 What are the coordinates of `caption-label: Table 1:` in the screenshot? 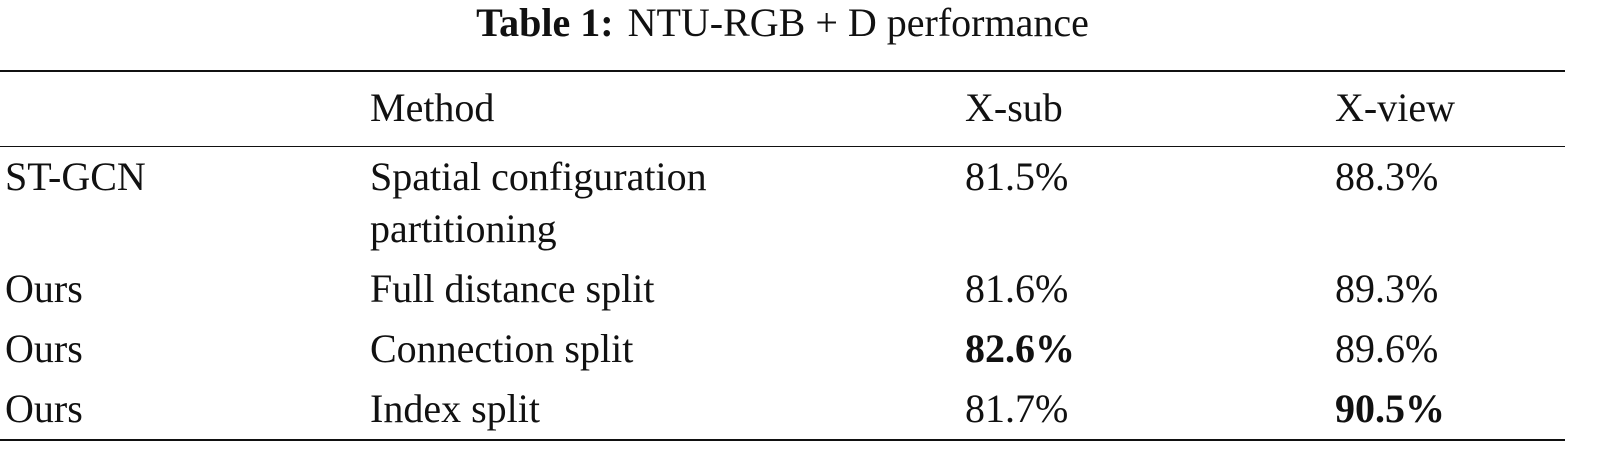 It's located at (545, 22).